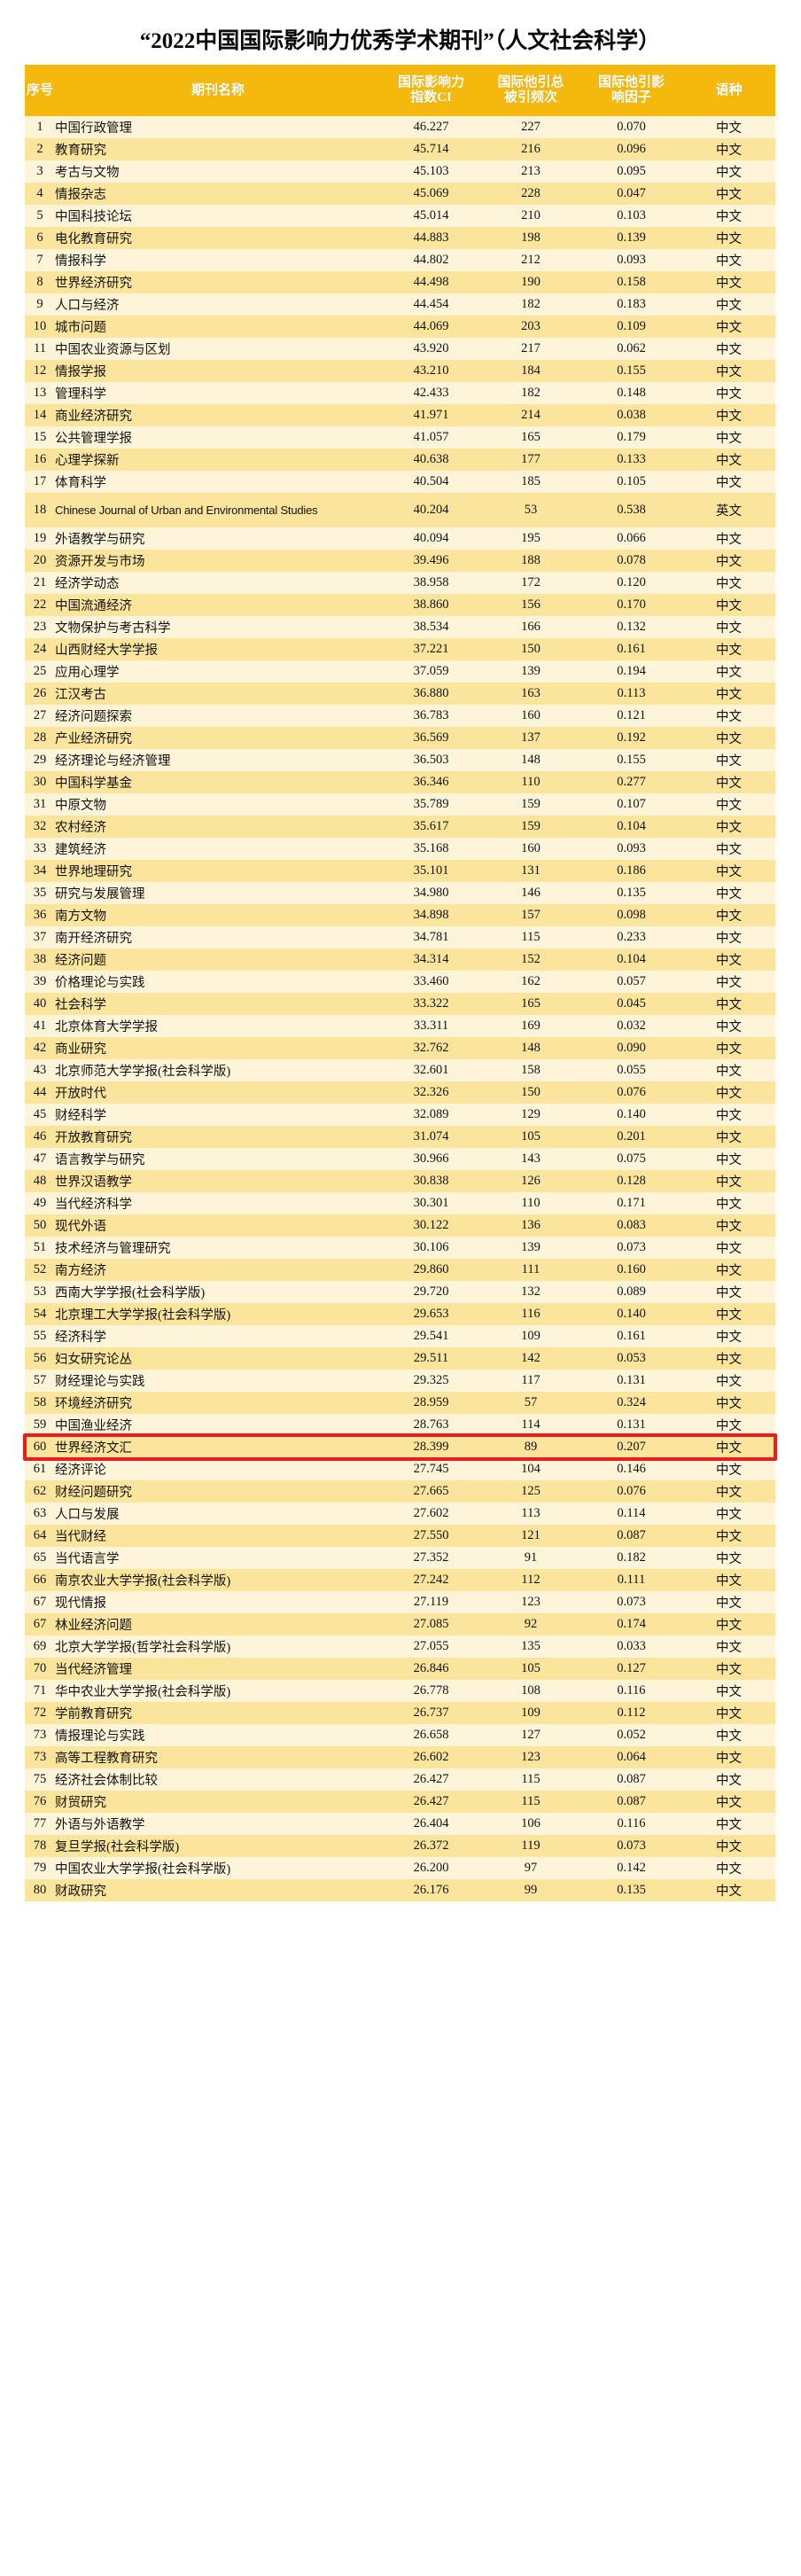 The width and height of the screenshot is (801, 2576). What do you see at coordinates (631, 849) in the screenshot?
I see `cell-impact-factor: 0.093` at bounding box center [631, 849].